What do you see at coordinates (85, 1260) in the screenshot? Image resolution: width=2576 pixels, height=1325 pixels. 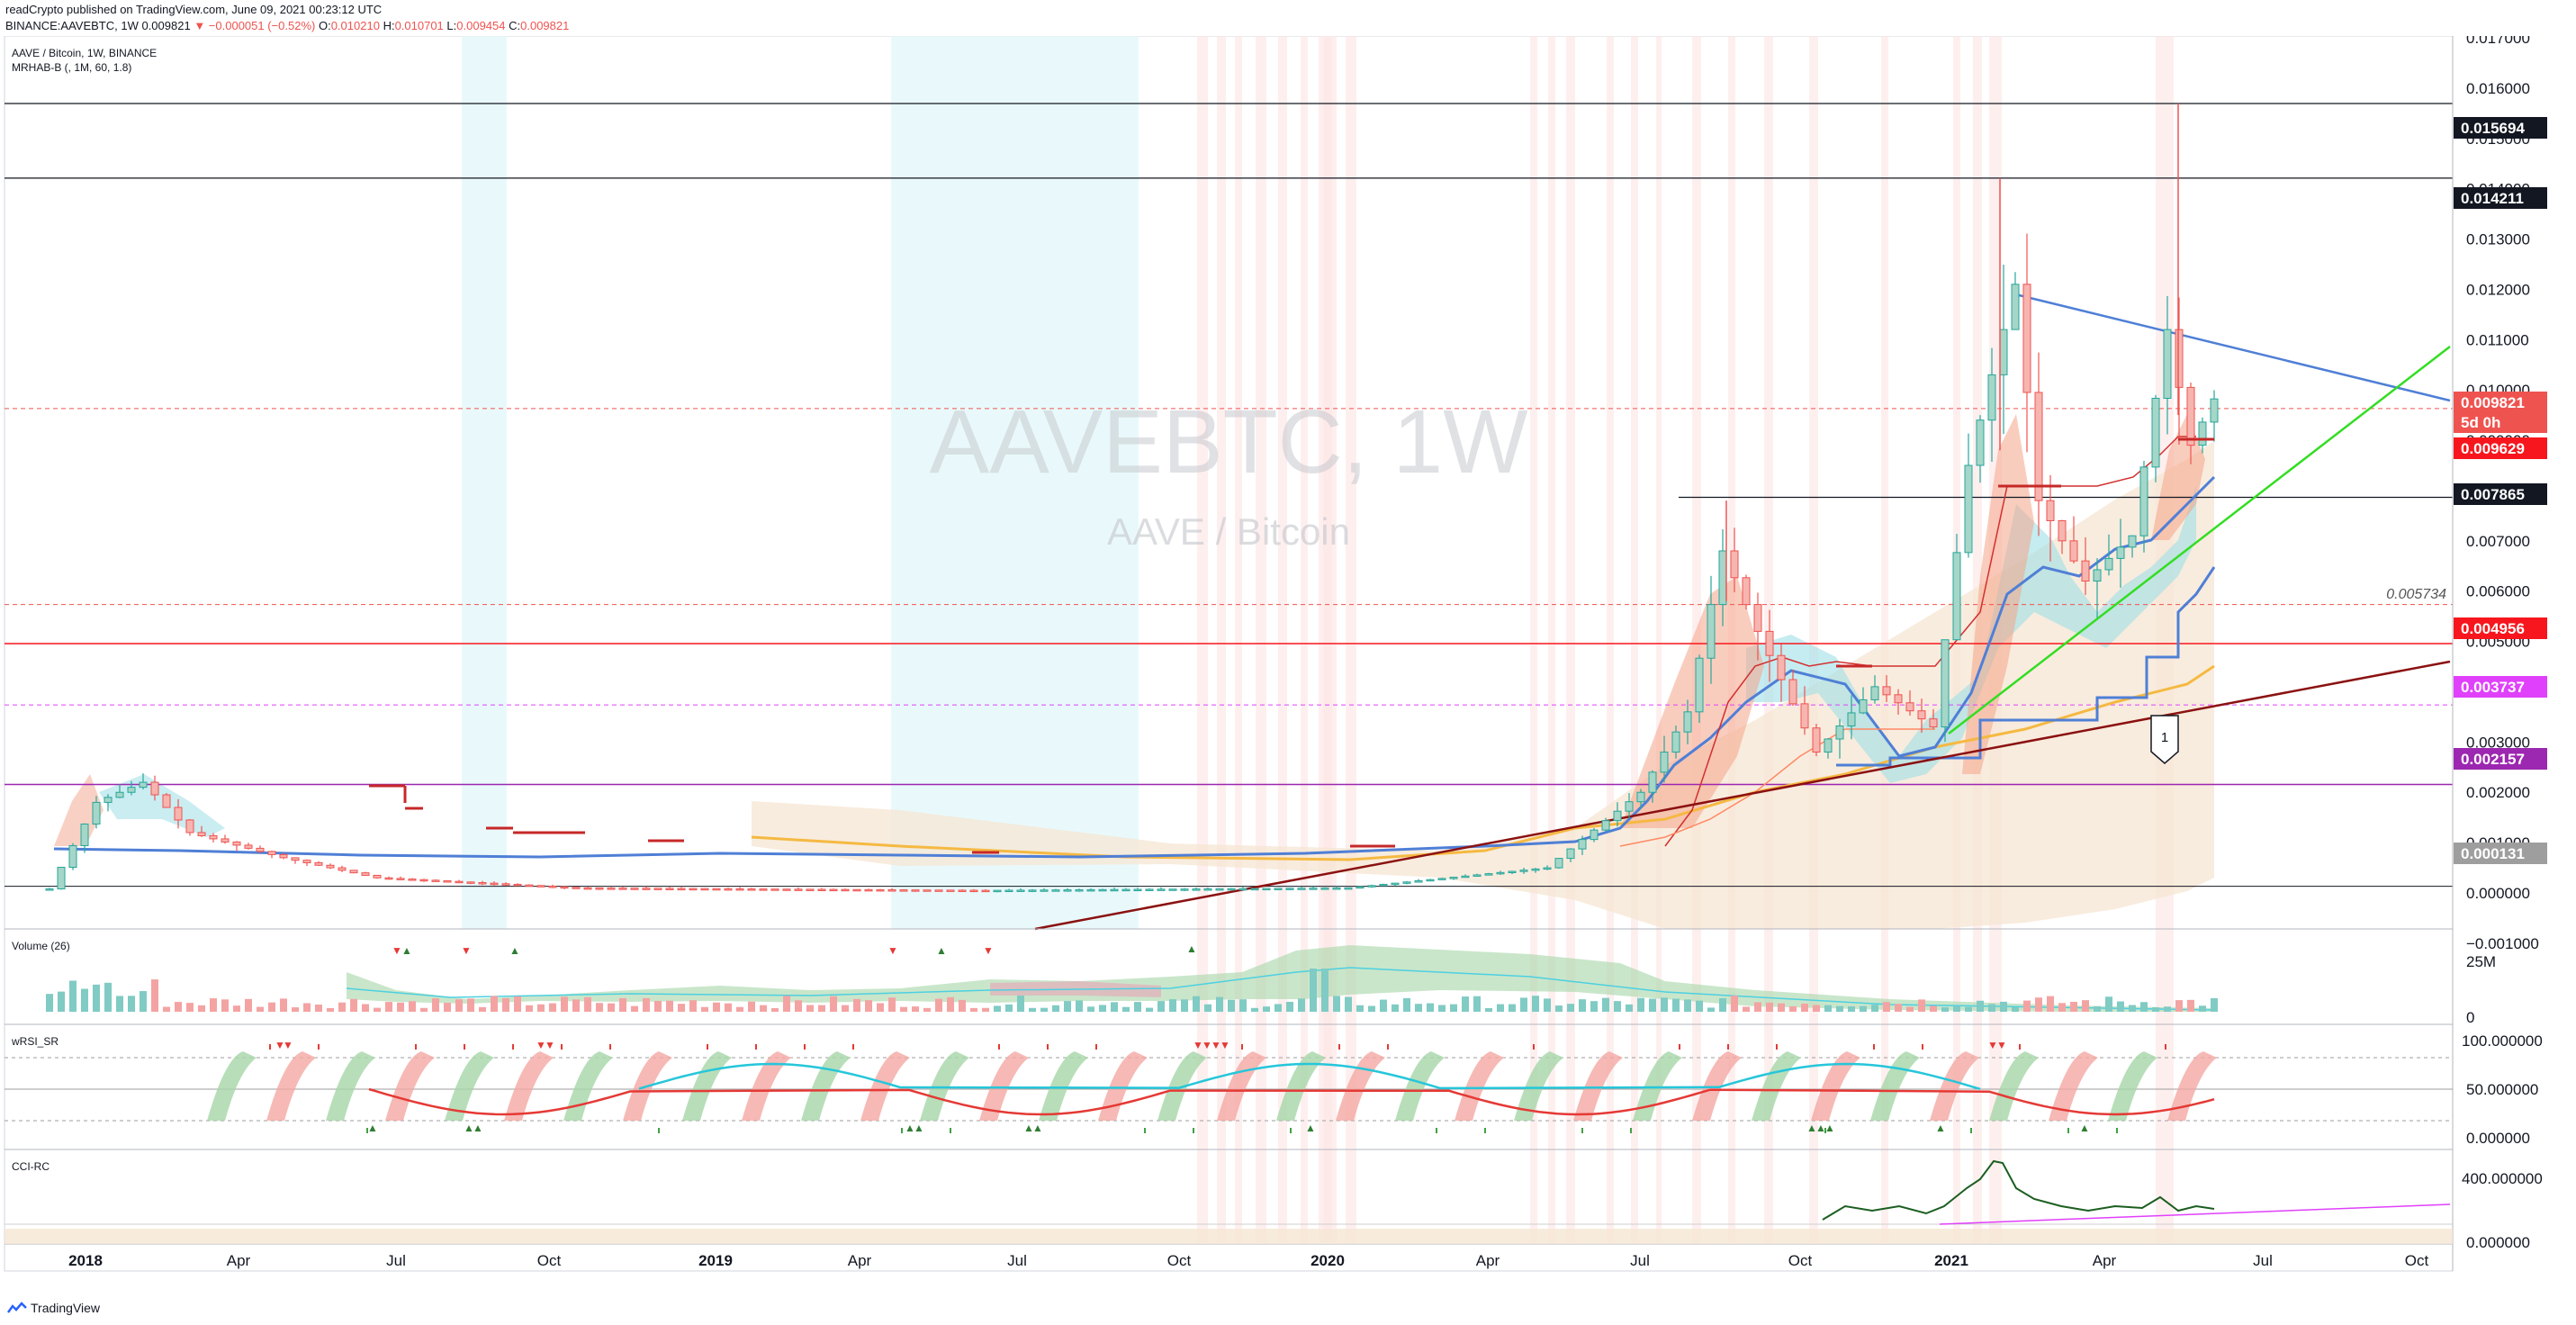 I see `time-tick-label: 2018` at bounding box center [85, 1260].